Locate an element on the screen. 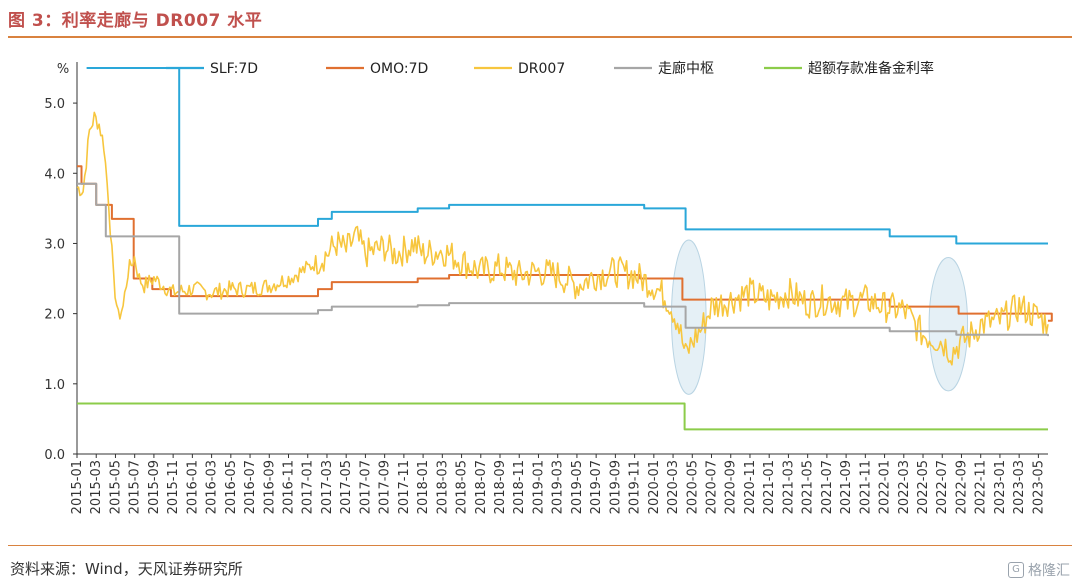 The width and height of the screenshot is (1080, 588). legend-label-4: 走廊中枢 is located at coordinates (686, 68).